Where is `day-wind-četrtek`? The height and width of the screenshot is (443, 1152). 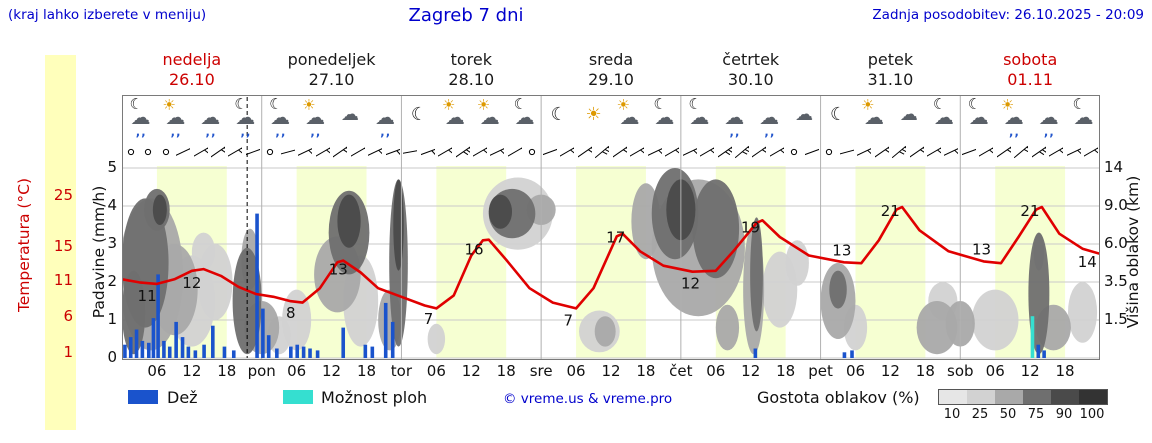
day-wind-četrtek is located at coordinates (751, 152).